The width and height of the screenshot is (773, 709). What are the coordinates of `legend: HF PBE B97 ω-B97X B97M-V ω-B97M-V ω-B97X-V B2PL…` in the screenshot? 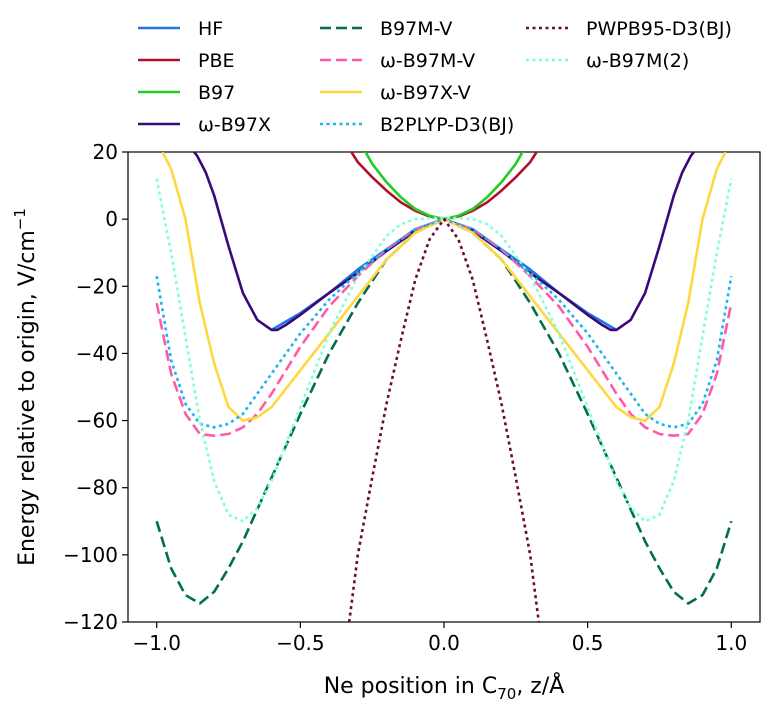 It's located at (435, 77).